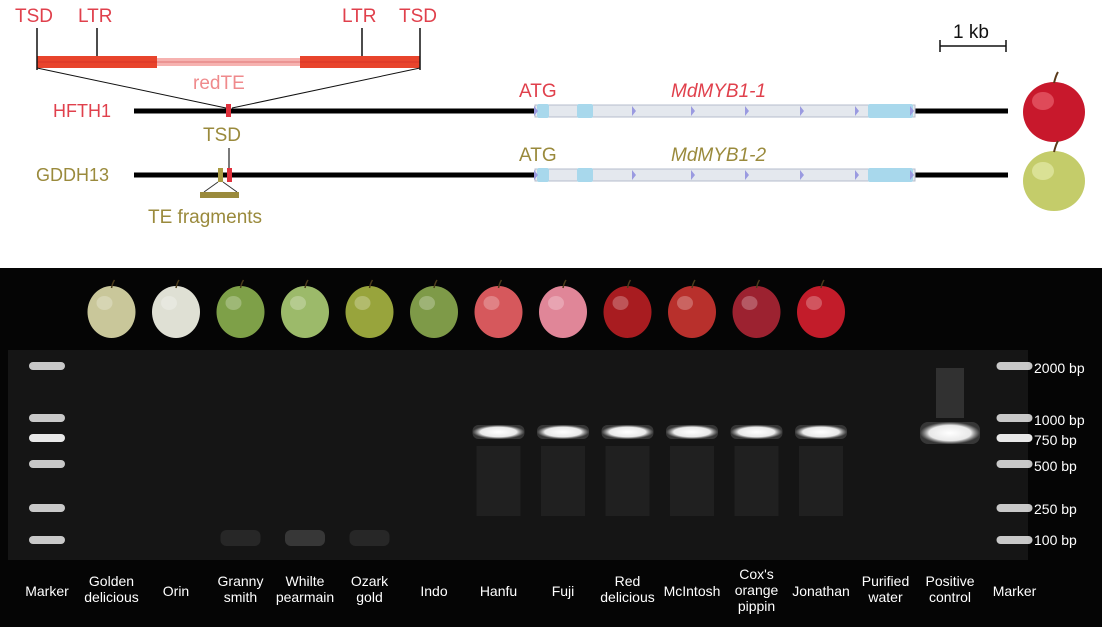 The image size is (1102, 627). I want to click on lane-label: smith, so click(240, 597).